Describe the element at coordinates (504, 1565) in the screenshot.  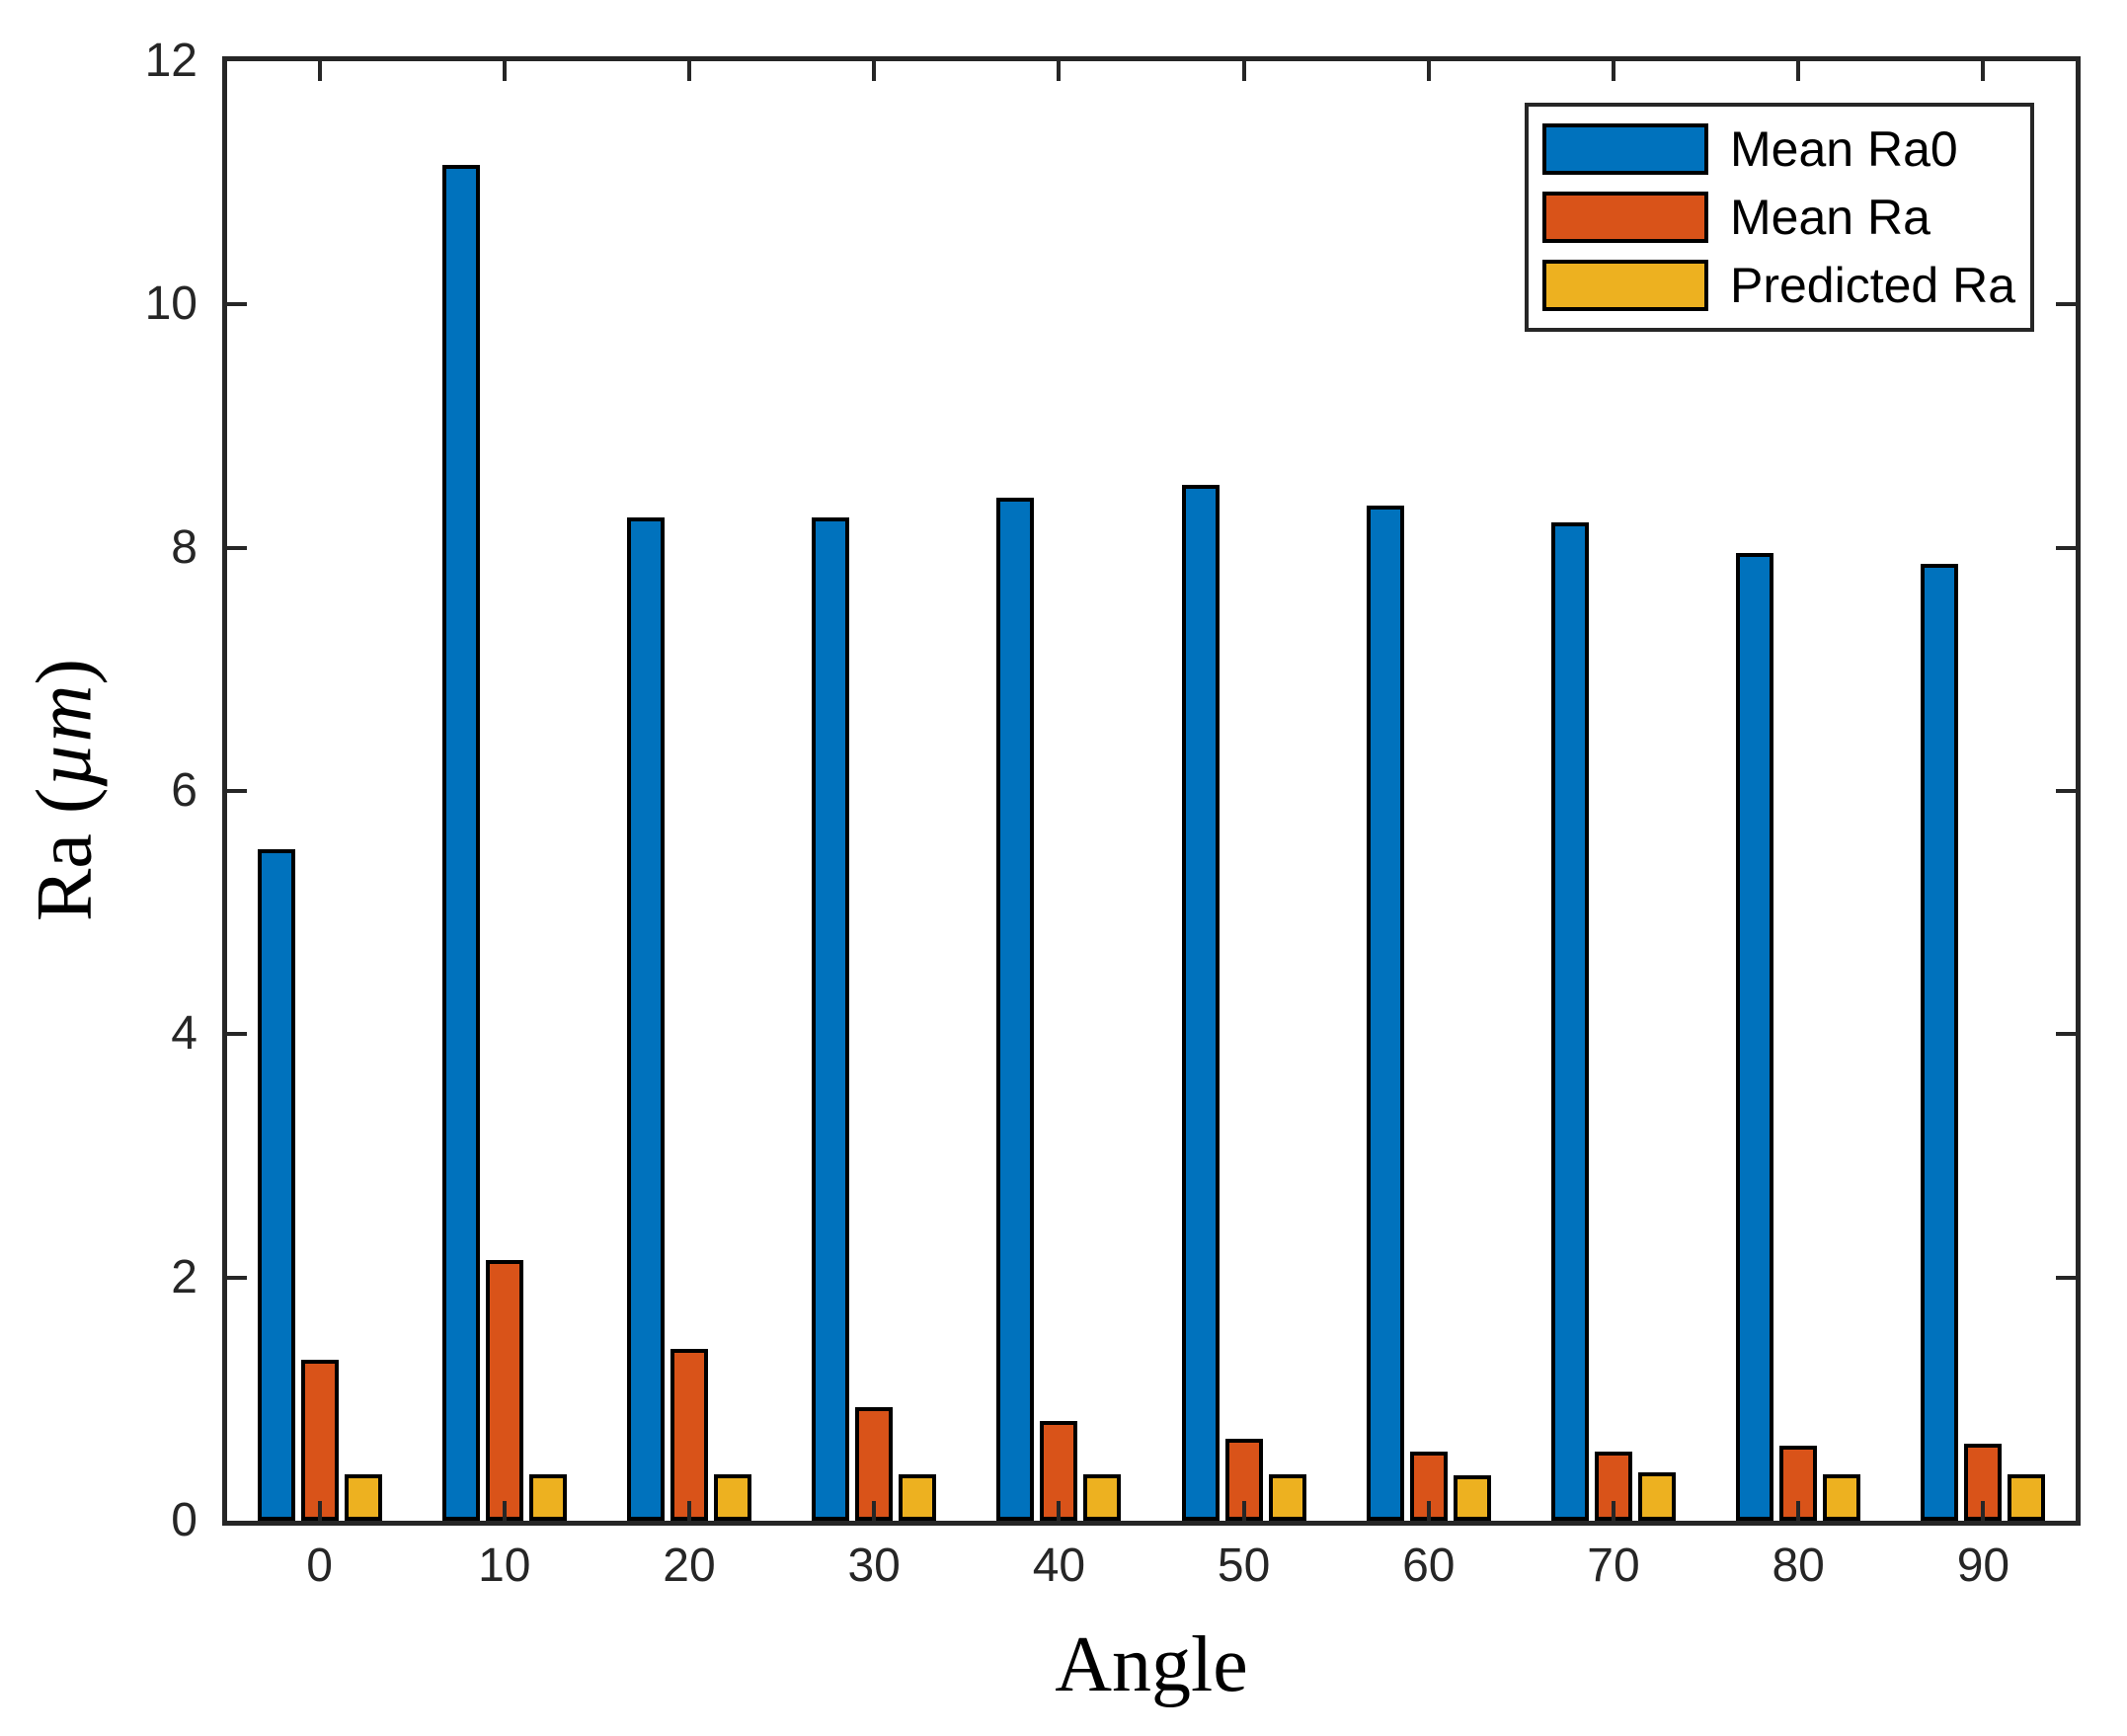
I see `x-tick-label-10: 10` at that location.